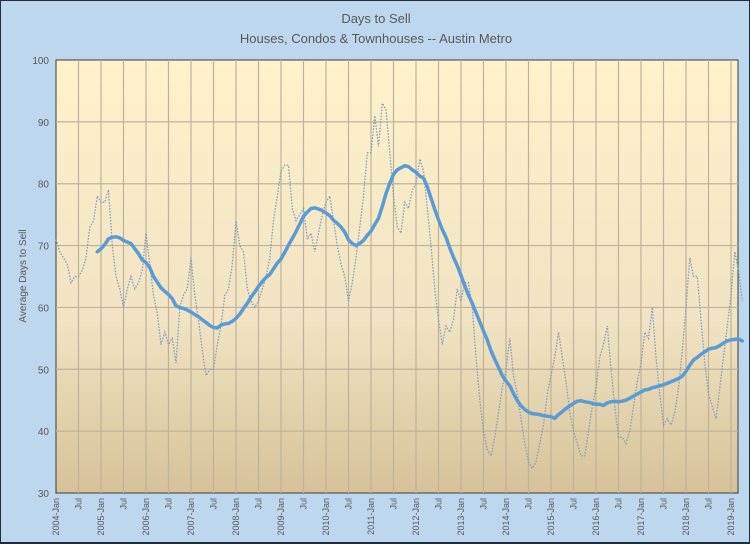 The width and height of the screenshot is (750, 544). Describe the element at coordinates (44, 432) in the screenshot. I see `y-tick-label: 40` at that location.